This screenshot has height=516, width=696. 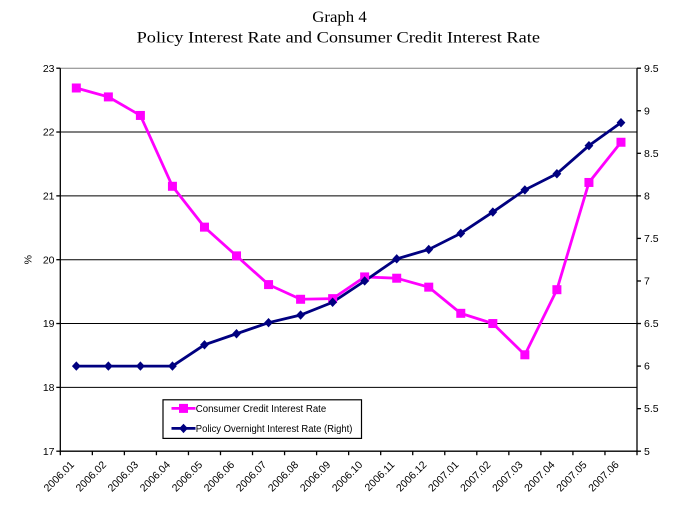 I want to click on svg-text: 17, so click(x=49, y=452).